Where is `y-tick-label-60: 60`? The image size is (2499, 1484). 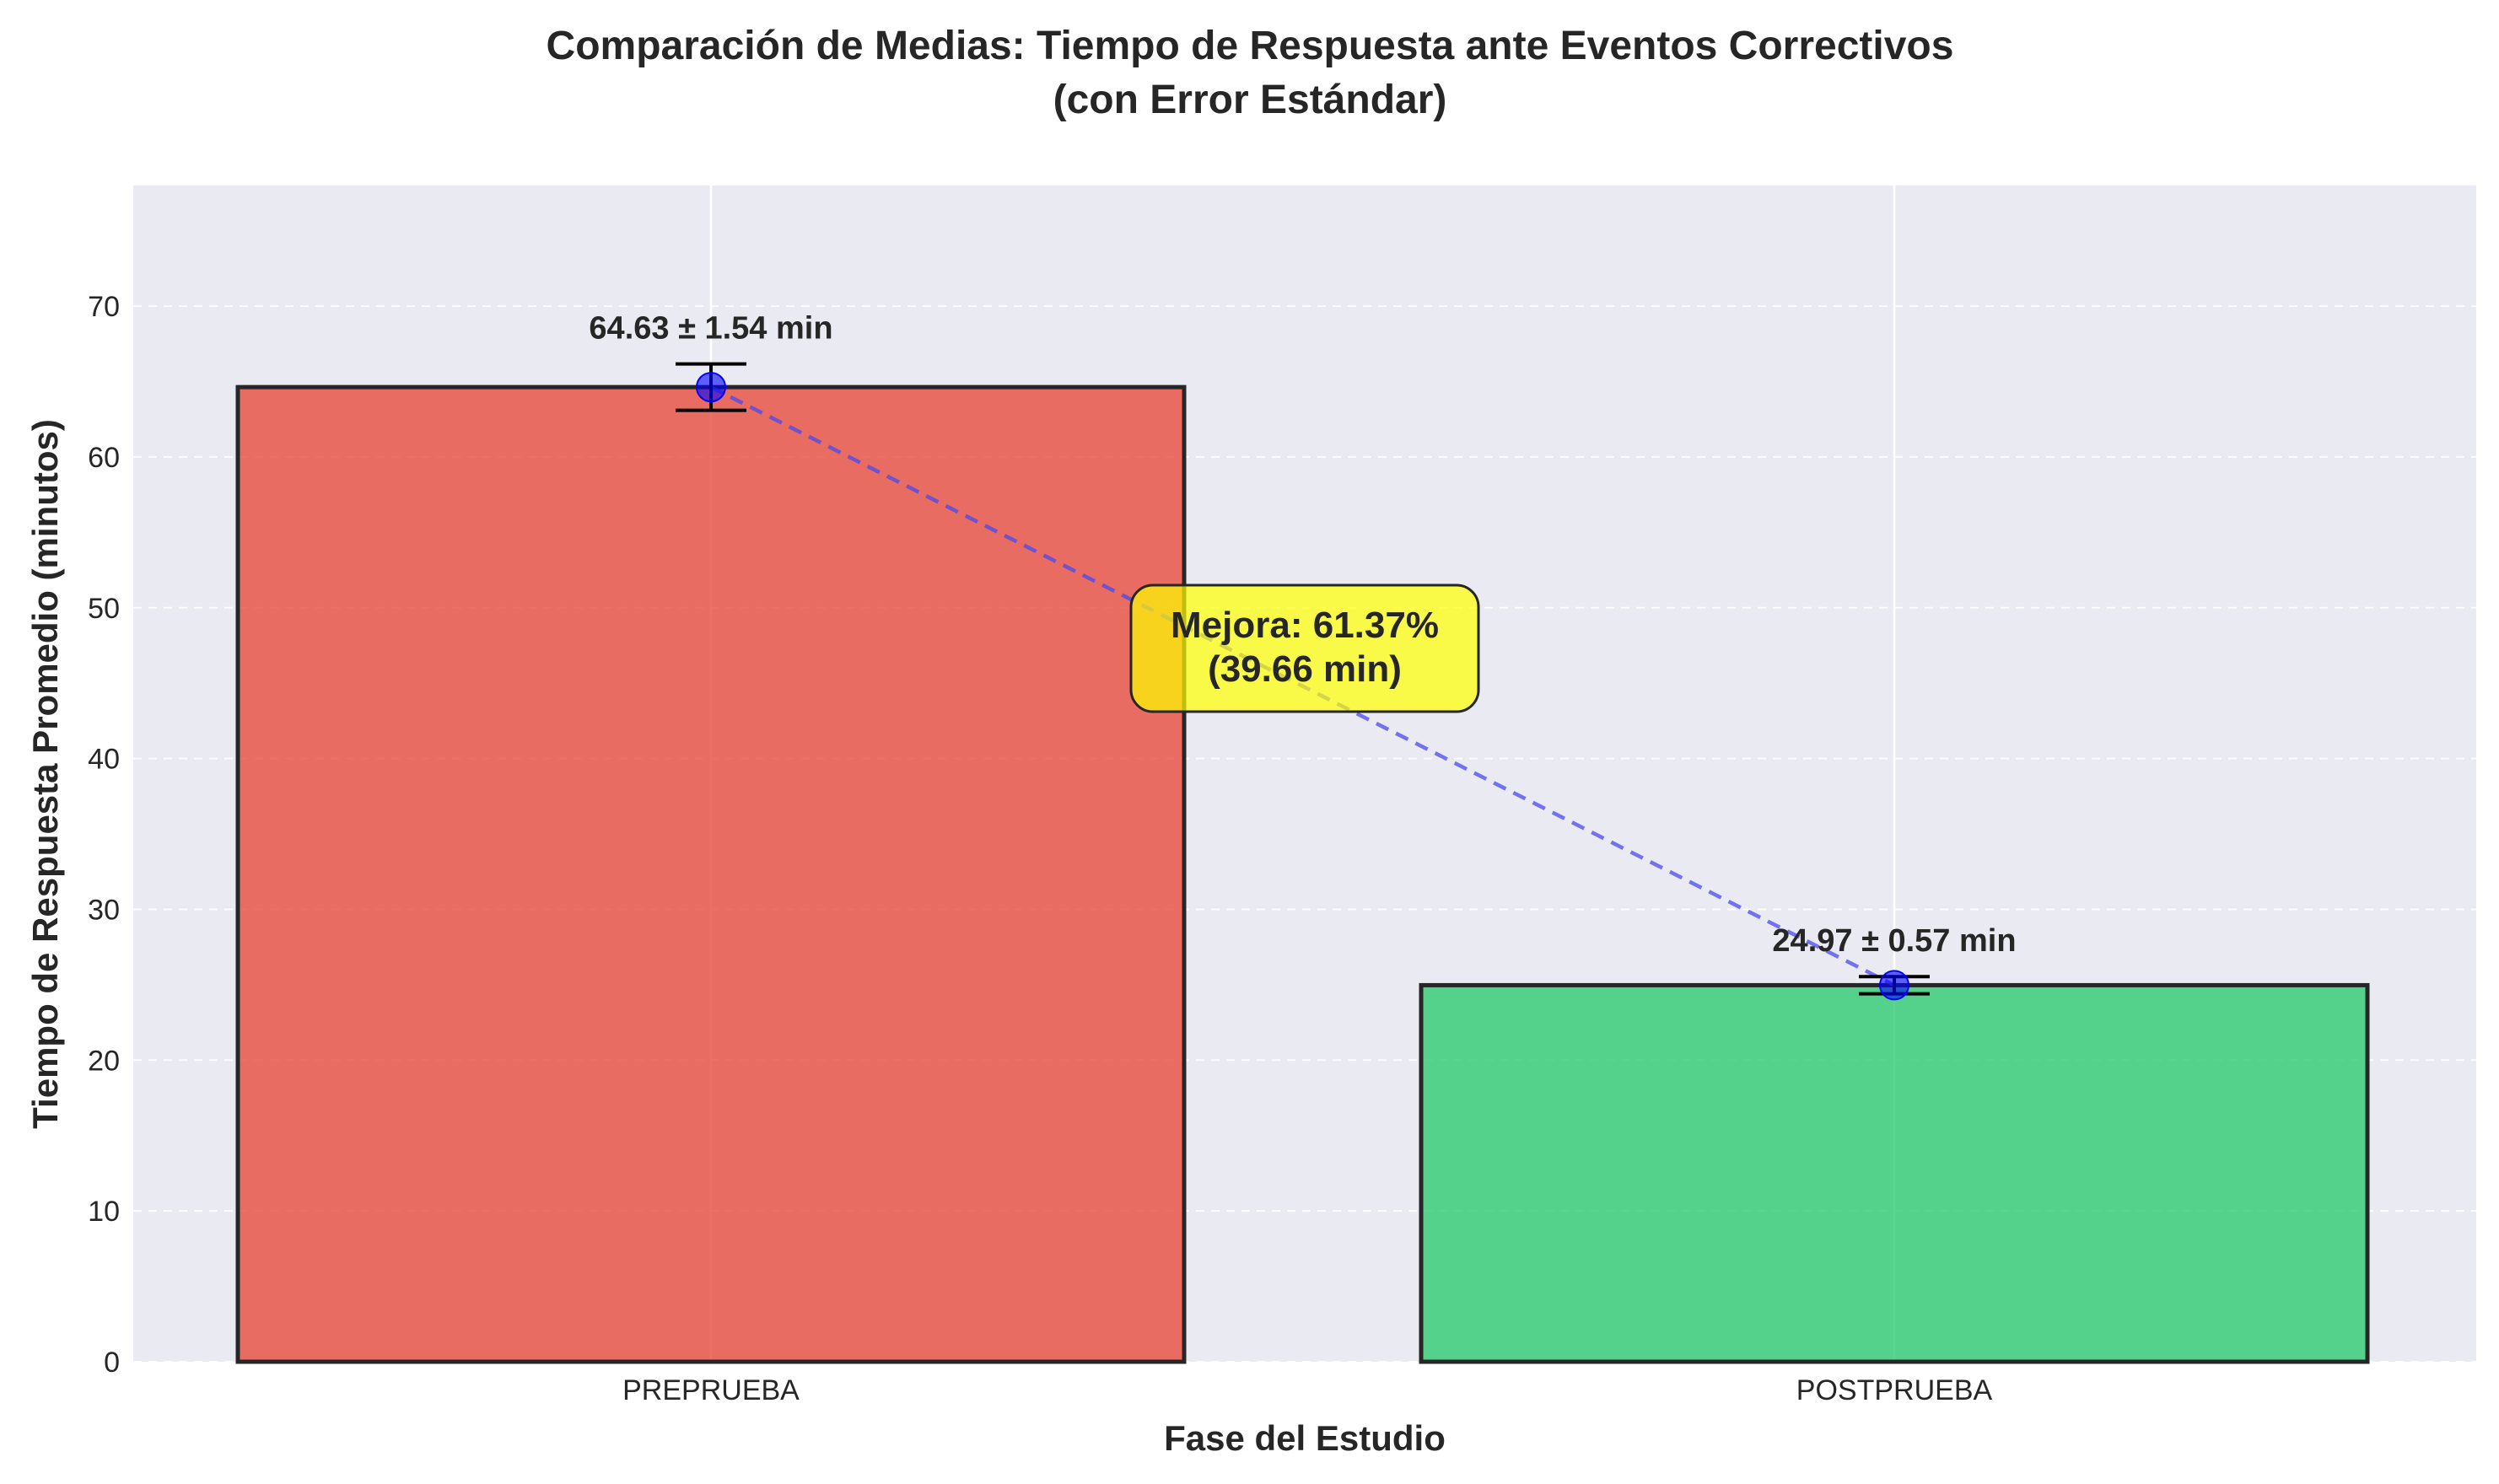
y-tick-label-60: 60 is located at coordinates (104, 458).